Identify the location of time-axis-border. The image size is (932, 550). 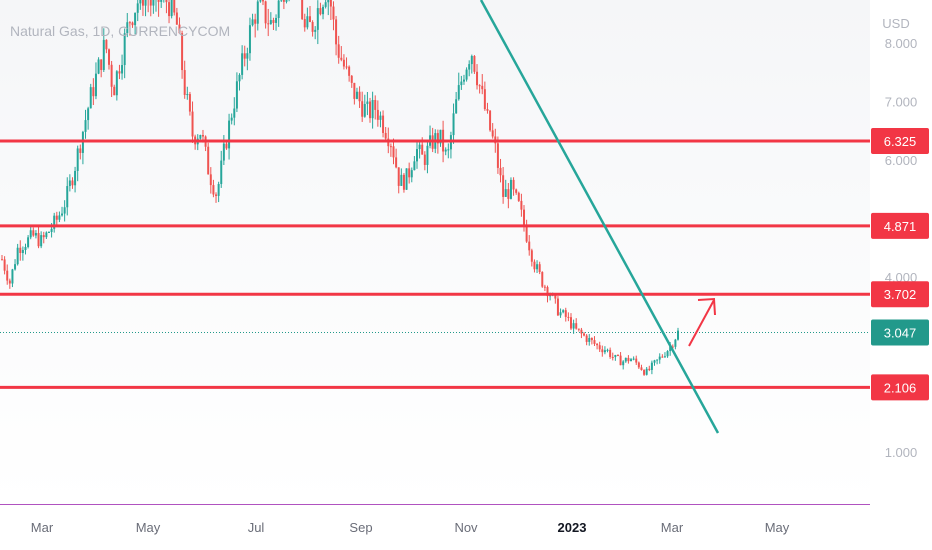
(435, 504).